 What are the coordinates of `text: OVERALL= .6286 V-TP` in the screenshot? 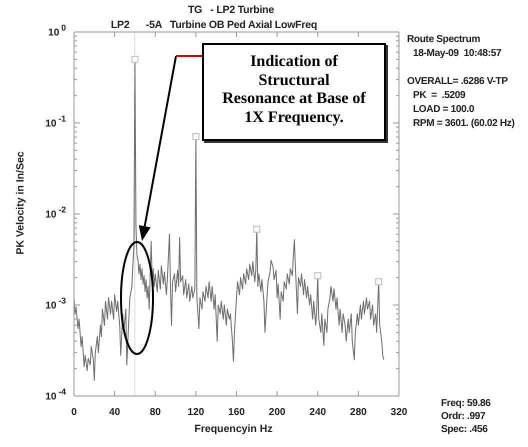 It's located at (457, 81).